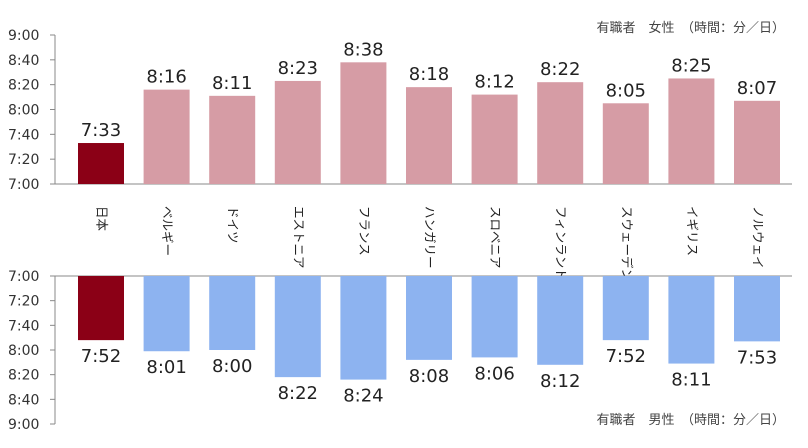  I want to click on country-label: フランス, so click(364, 231).